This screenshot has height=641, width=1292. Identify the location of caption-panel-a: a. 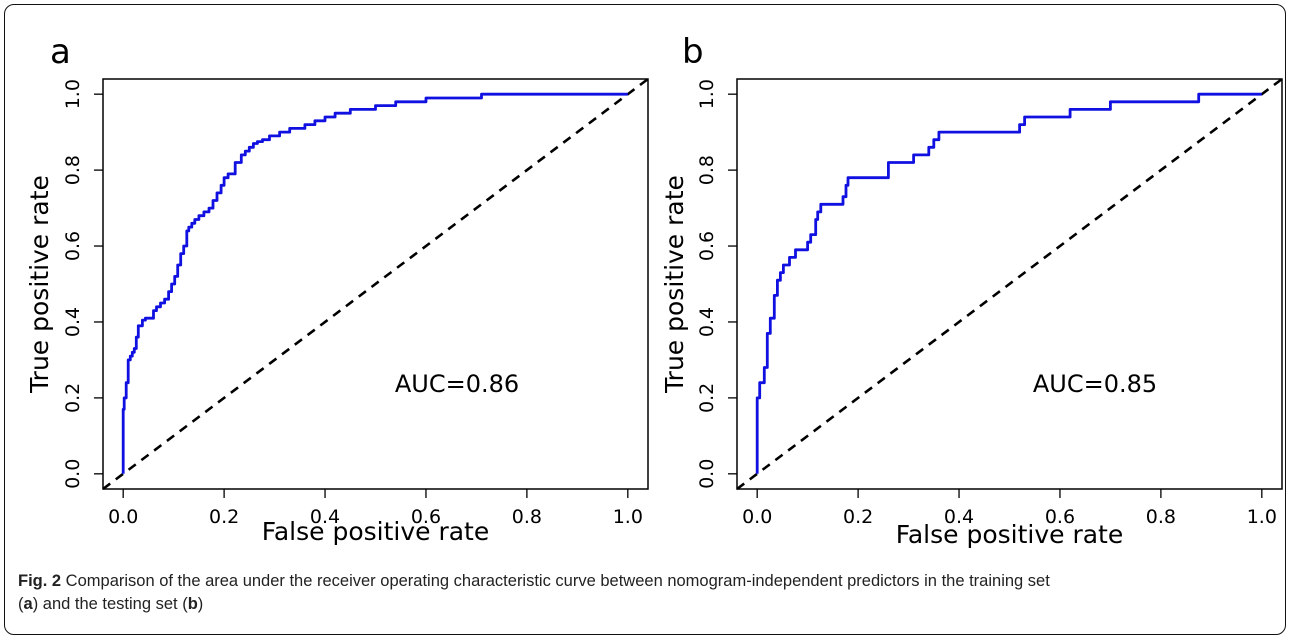
(28, 604).